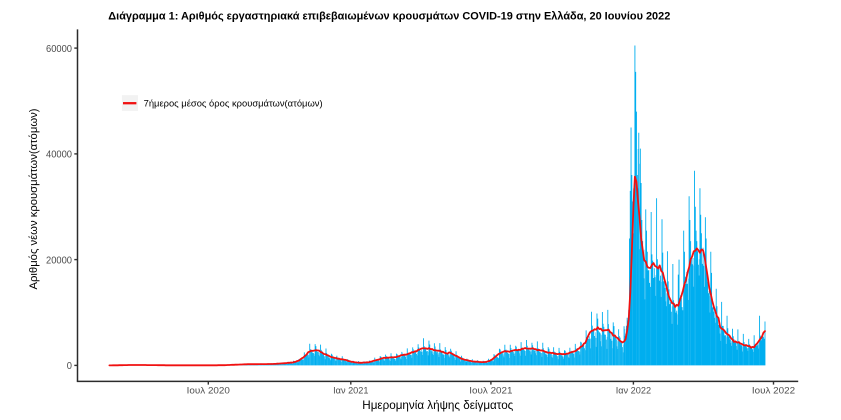  I want to click on svg-text: Ημερομηνία λήψης δείγματος, so click(437, 405).